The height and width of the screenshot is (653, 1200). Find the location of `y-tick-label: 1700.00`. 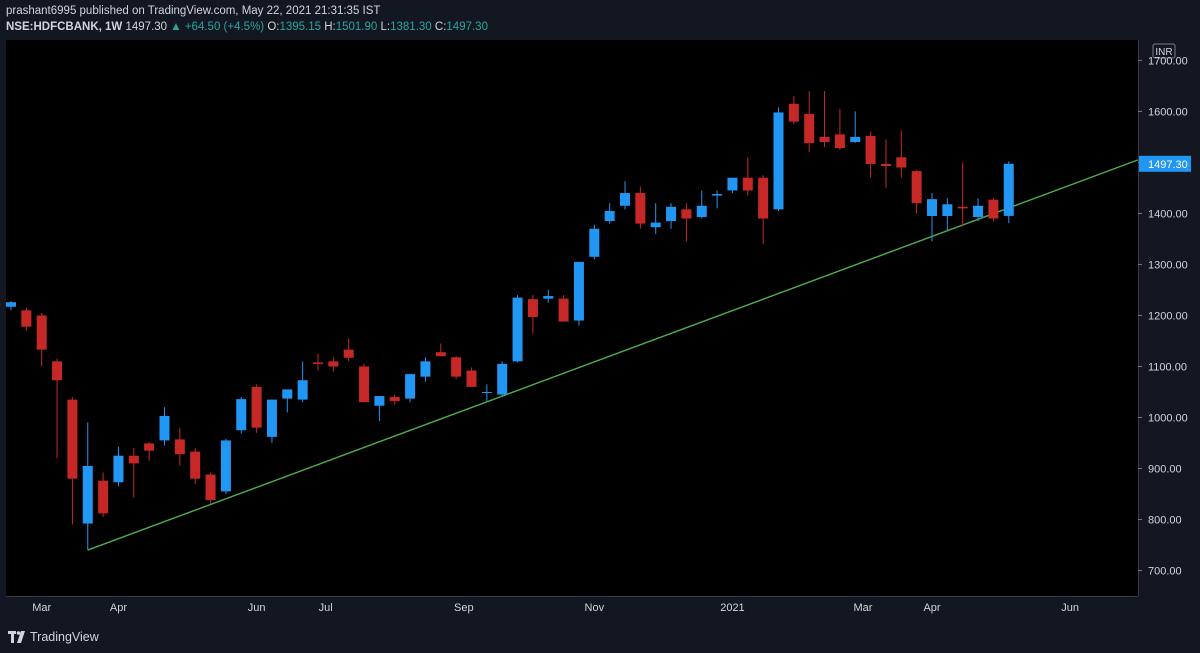

y-tick-label: 1700.00 is located at coordinates (1168, 61).